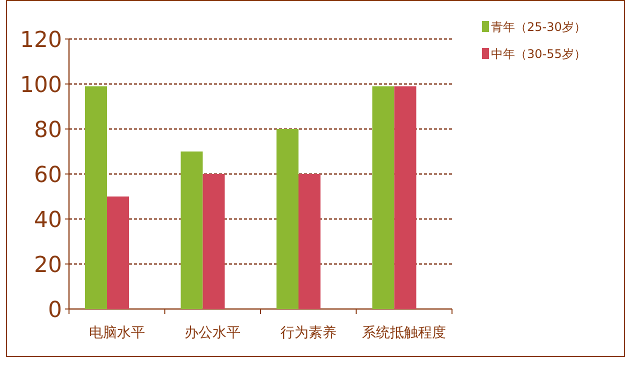  I want to click on legend-label: 中年（30-55岁）, so click(538, 54).